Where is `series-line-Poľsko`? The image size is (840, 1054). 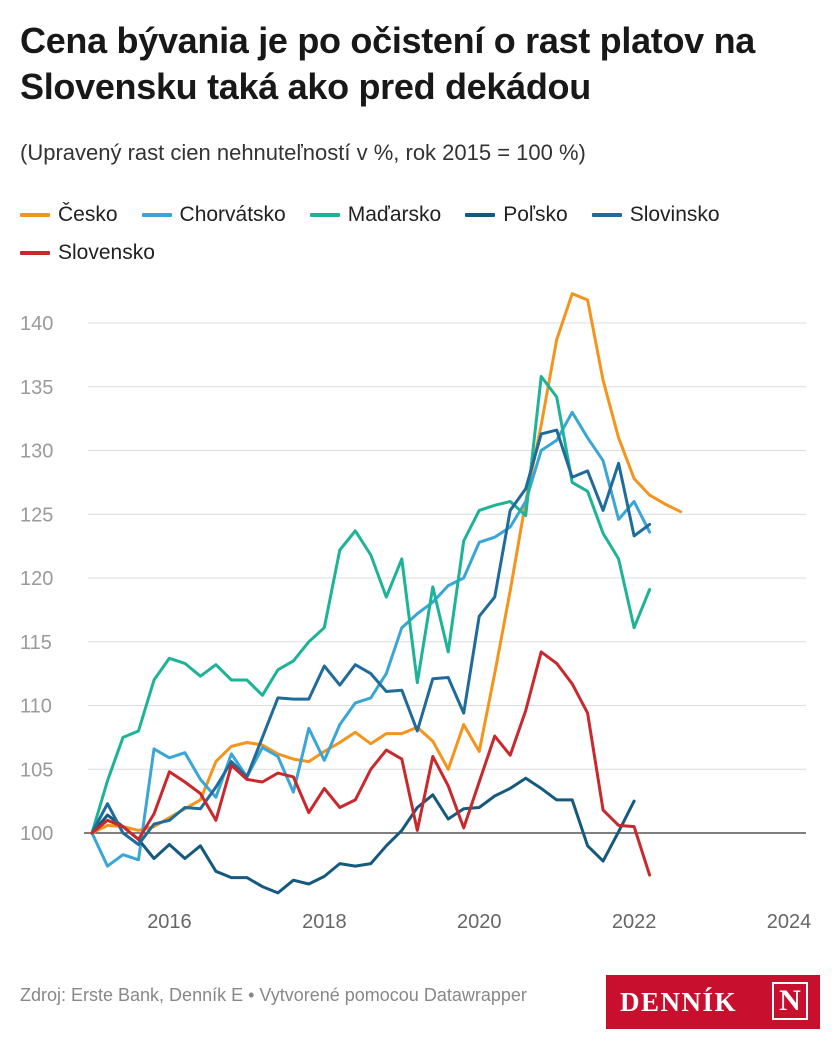
series-line-Poľsko is located at coordinates (363, 835).